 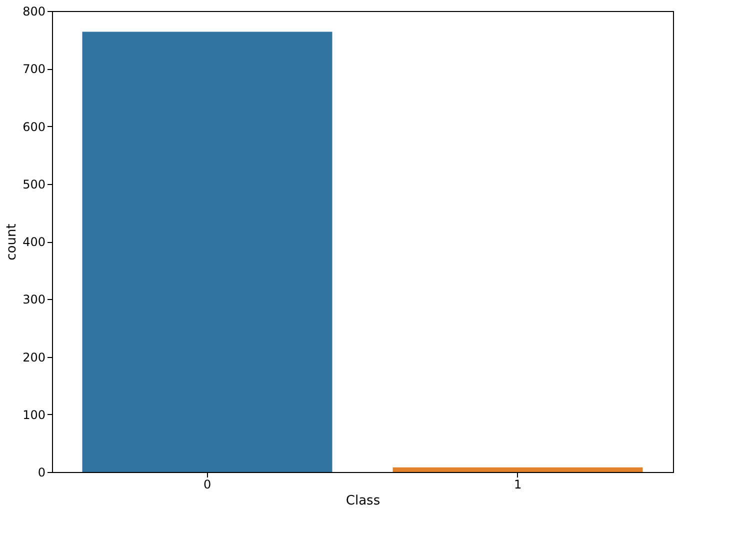 What do you see at coordinates (34, 242) in the screenshot?
I see `y-tick-label: 400` at bounding box center [34, 242].